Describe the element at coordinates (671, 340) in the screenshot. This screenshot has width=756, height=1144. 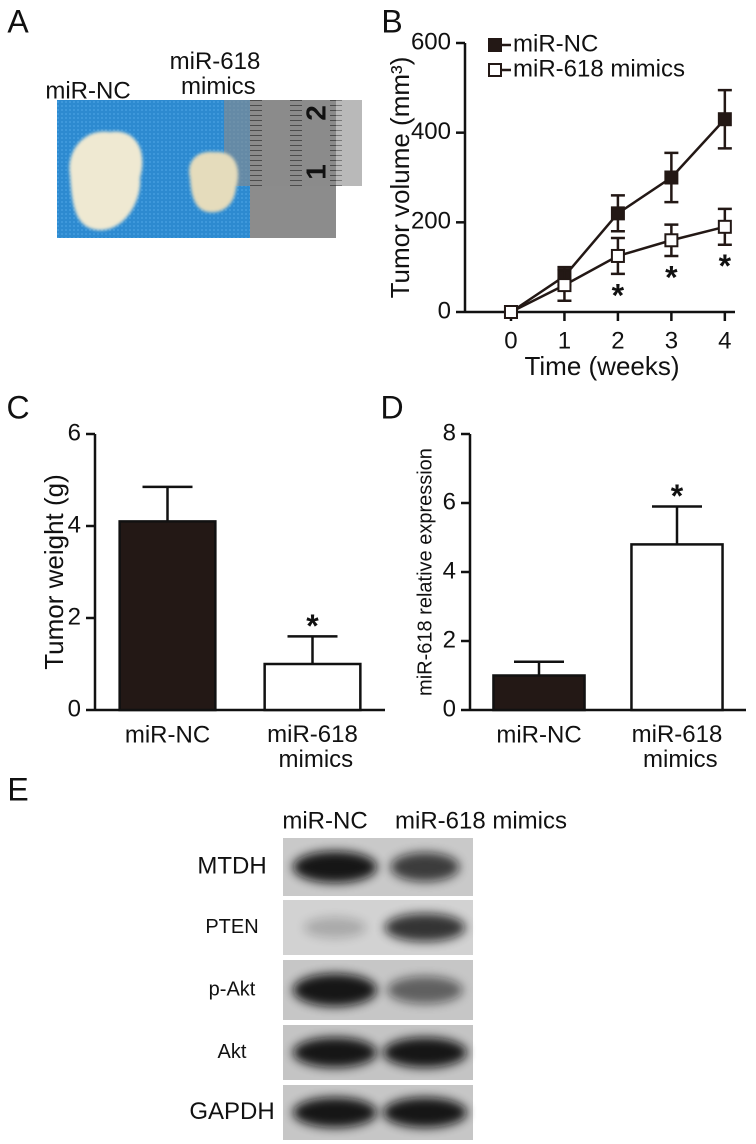
I see `x-tick-label: 3` at that location.